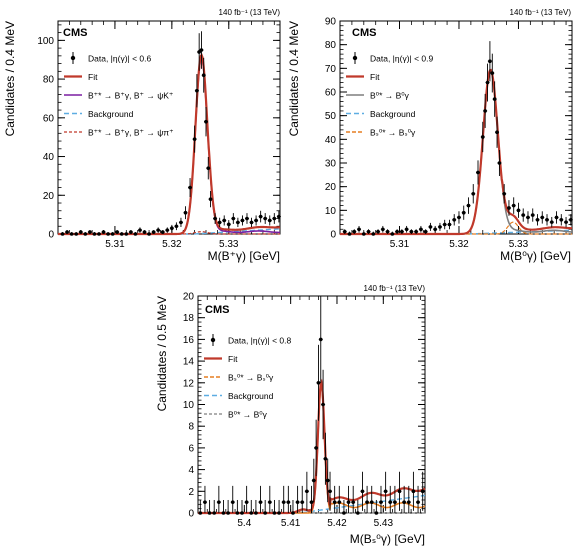 This screenshot has height=553, width=580. What do you see at coordinates (260, 341) in the screenshot?
I see `legend-label: Data, |η(γ)| < 0.8` at bounding box center [260, 341].